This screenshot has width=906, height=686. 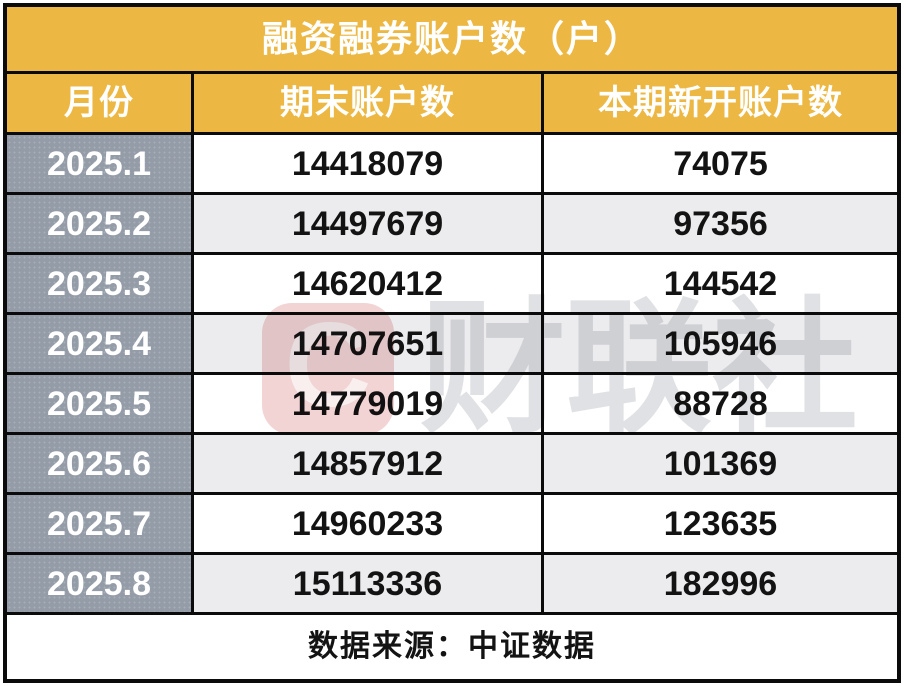 I want to click on month-cell: 2025.6, so click(x=99, y=463).